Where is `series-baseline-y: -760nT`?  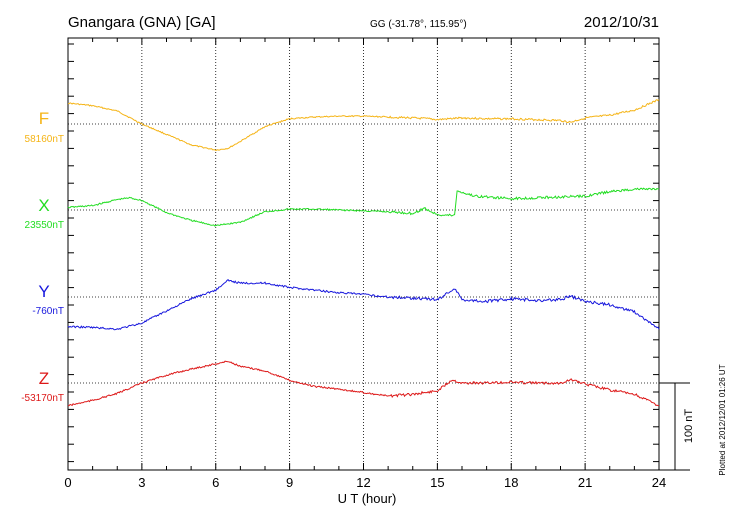
series-baseline-y: -760nT is located at coordinates (48, 311).